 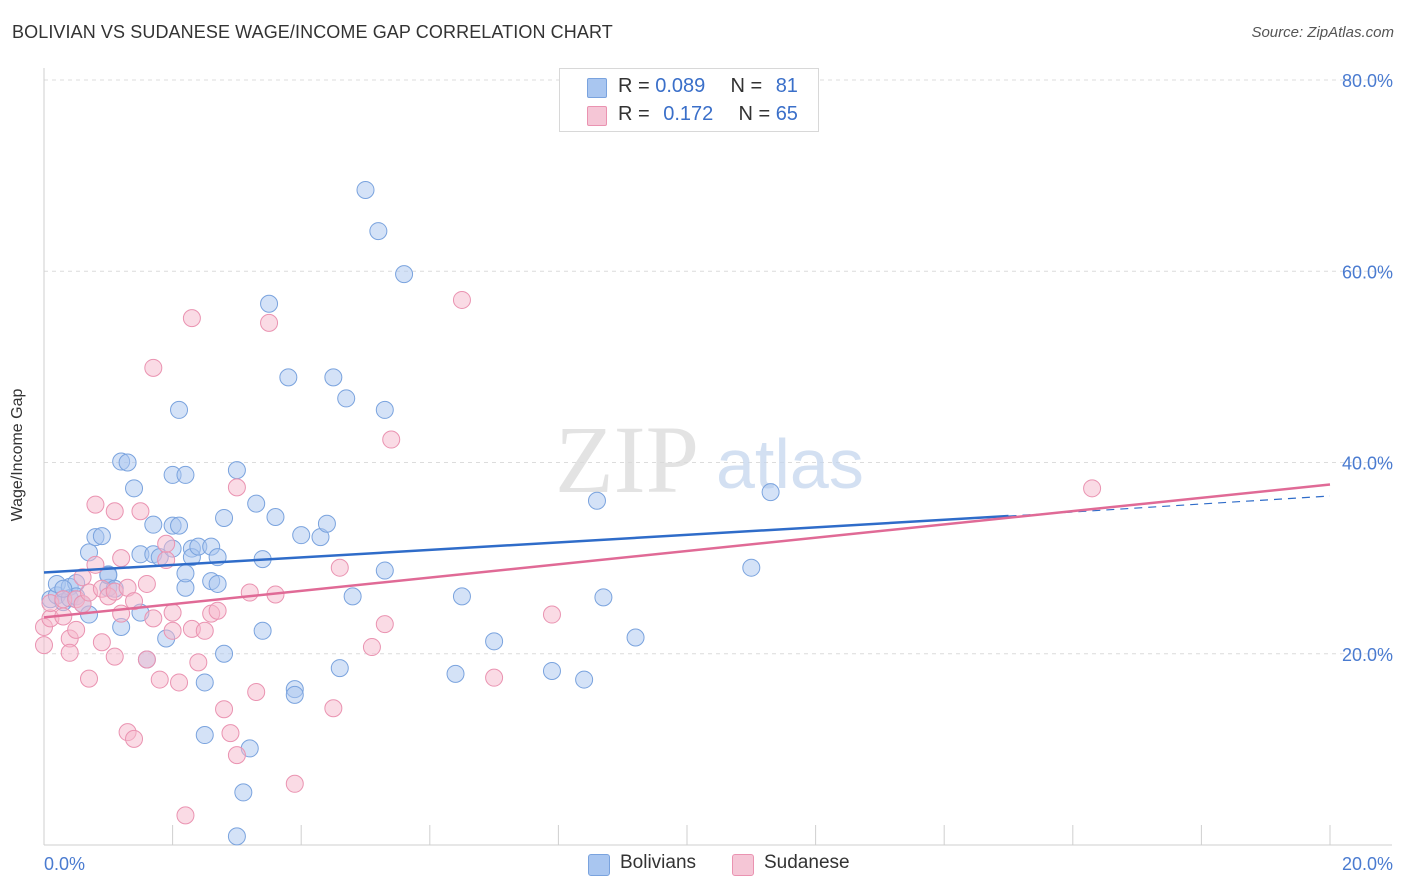 I want to click on y-tick-label: 80.0%, so click(x=1367, y=81).